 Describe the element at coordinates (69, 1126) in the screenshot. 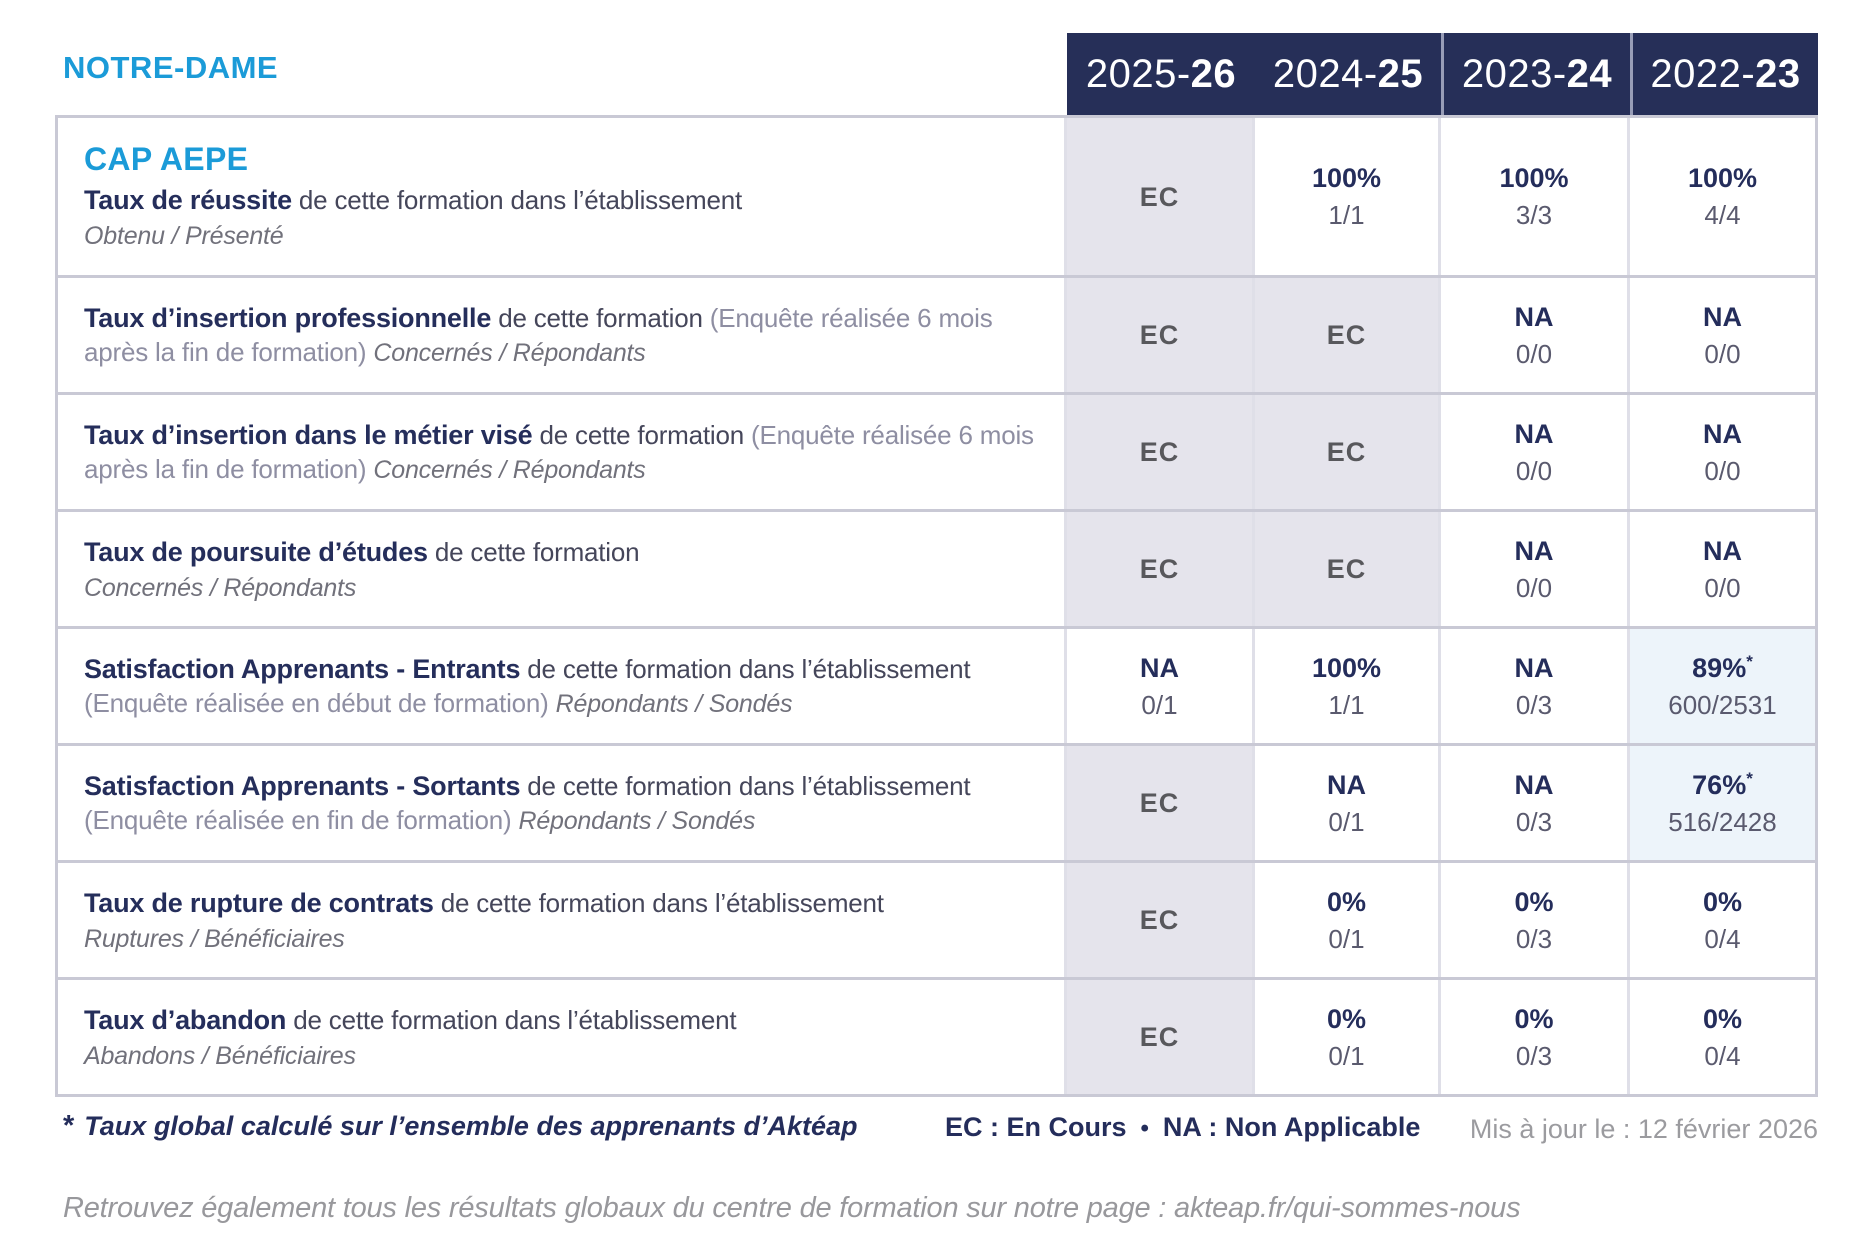

I see `asterisk-icon: *` at that location.